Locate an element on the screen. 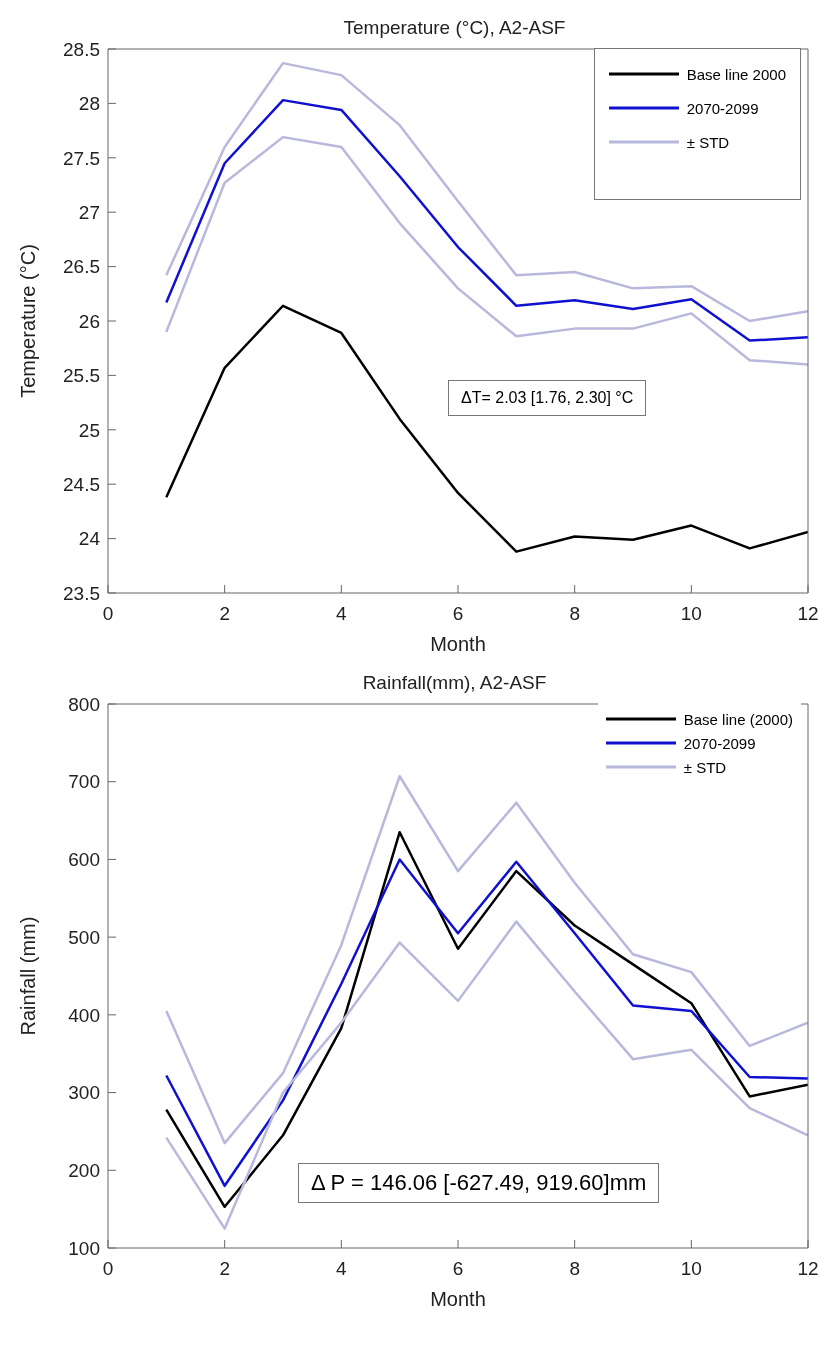 The image size is (829, 1355). annotation: ΔT= 2.03 [1.76, 2.30] °C is located at coordinates (547, 398).